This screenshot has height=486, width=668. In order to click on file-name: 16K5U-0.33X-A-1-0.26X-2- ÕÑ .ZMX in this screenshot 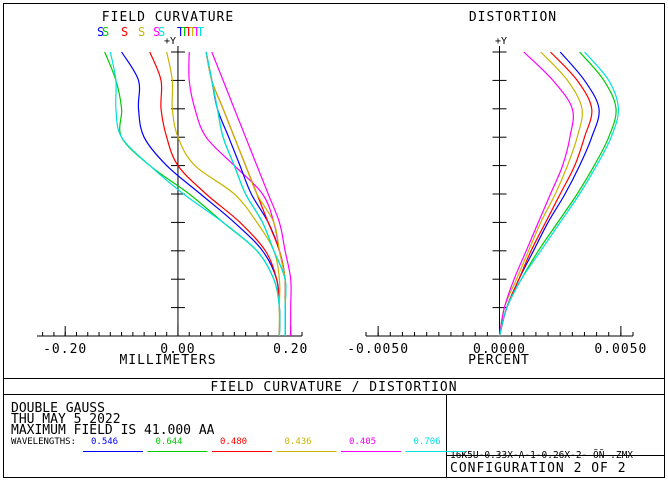, I will do `click(541, 455)`.